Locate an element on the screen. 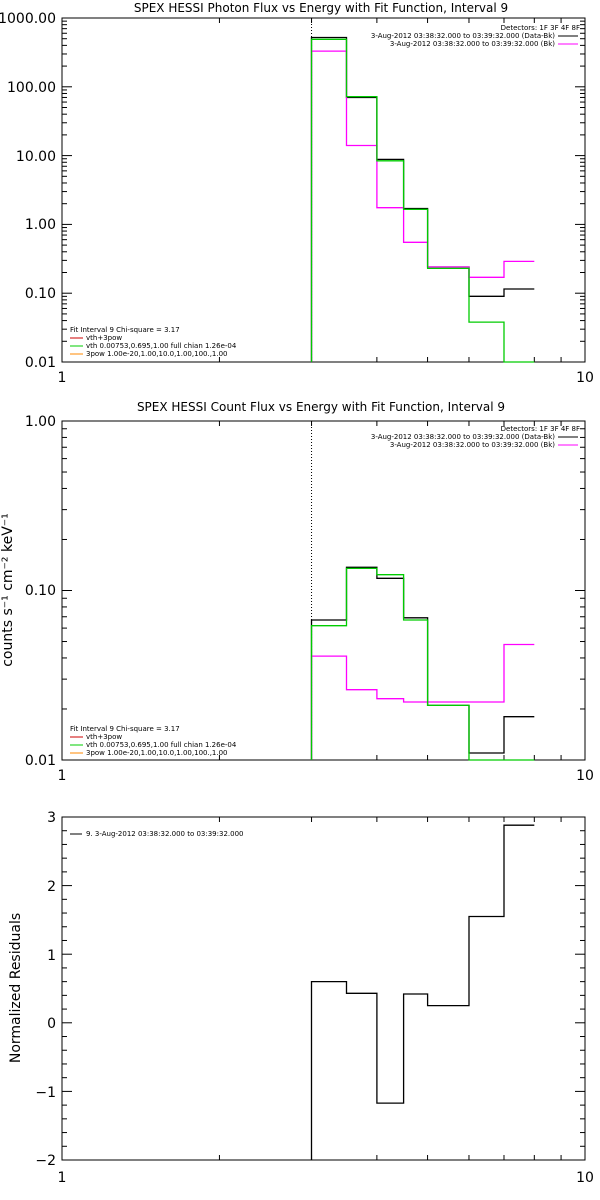 The image size is (600, 1200). residuals-series is located at coordinates (422, 992).